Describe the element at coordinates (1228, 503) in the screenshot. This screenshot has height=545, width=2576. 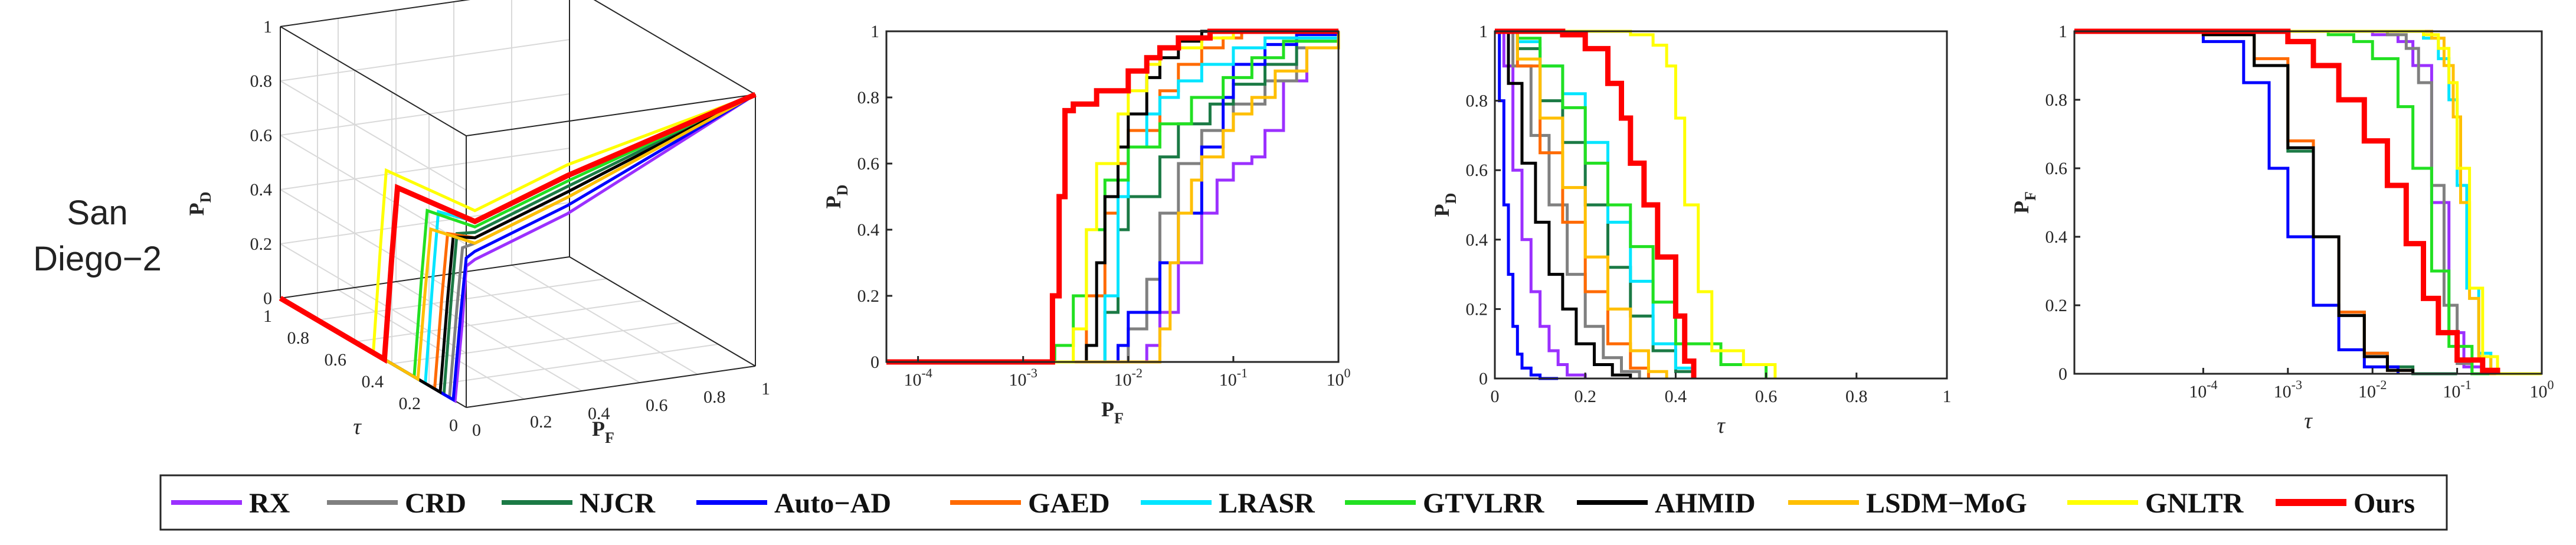
I see `legend-item-lrasr: LRASR` at that location.